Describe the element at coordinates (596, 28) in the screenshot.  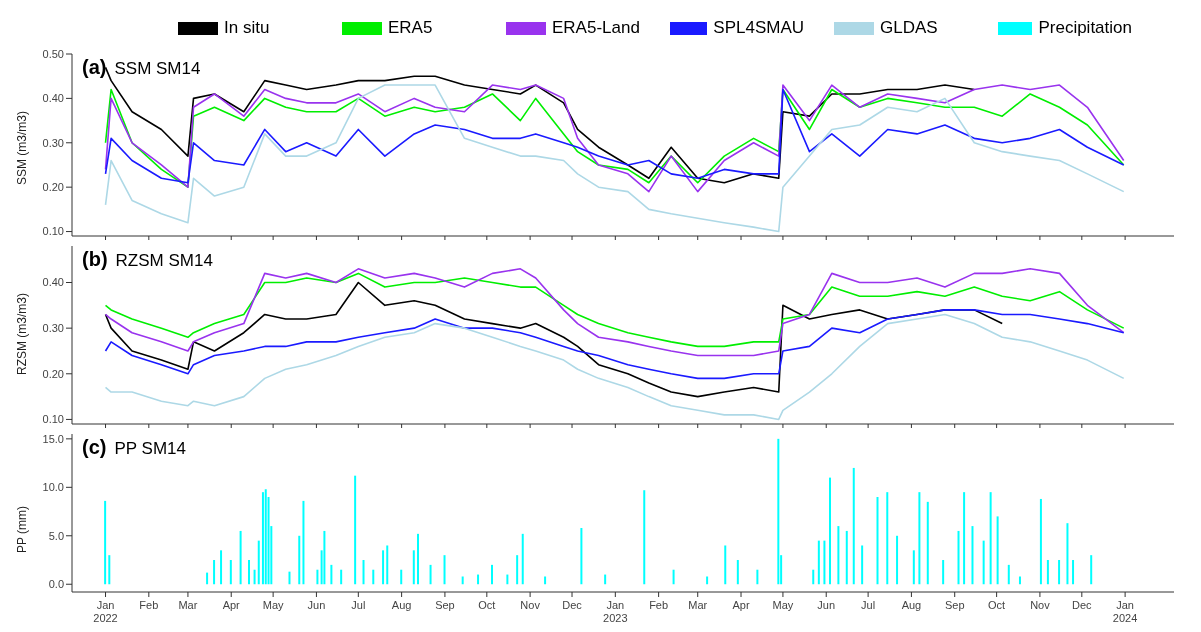
I see `legend-label: ERA5-Land` at that location.